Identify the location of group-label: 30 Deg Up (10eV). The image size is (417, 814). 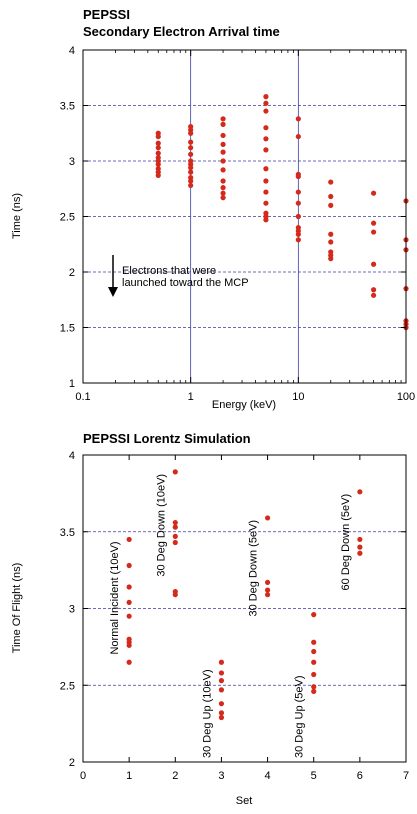
(207, 713).